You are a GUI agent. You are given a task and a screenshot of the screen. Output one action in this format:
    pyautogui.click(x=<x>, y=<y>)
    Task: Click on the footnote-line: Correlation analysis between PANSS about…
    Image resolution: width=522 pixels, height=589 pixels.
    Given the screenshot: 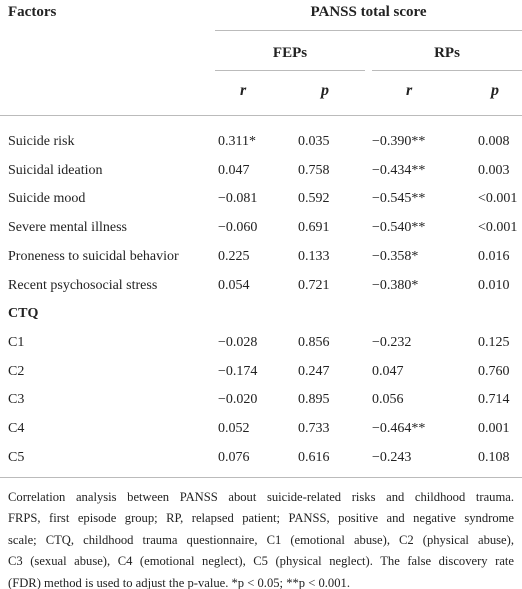 What is the action you would take?
    pyautogui.click(x=261, y=497)
    